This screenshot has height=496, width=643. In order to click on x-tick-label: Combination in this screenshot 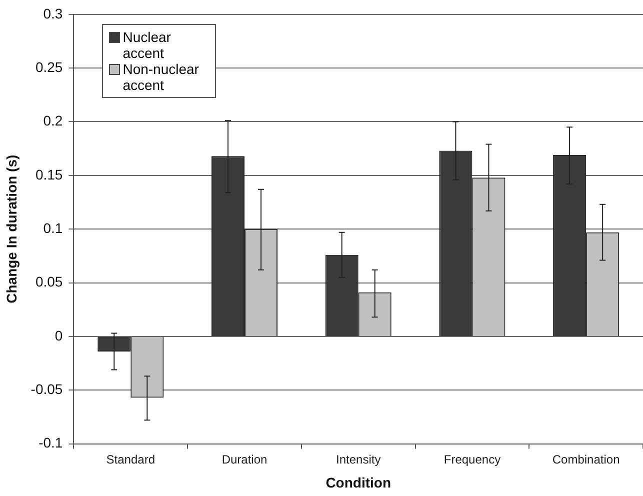, I will do `click(586, 459)`.